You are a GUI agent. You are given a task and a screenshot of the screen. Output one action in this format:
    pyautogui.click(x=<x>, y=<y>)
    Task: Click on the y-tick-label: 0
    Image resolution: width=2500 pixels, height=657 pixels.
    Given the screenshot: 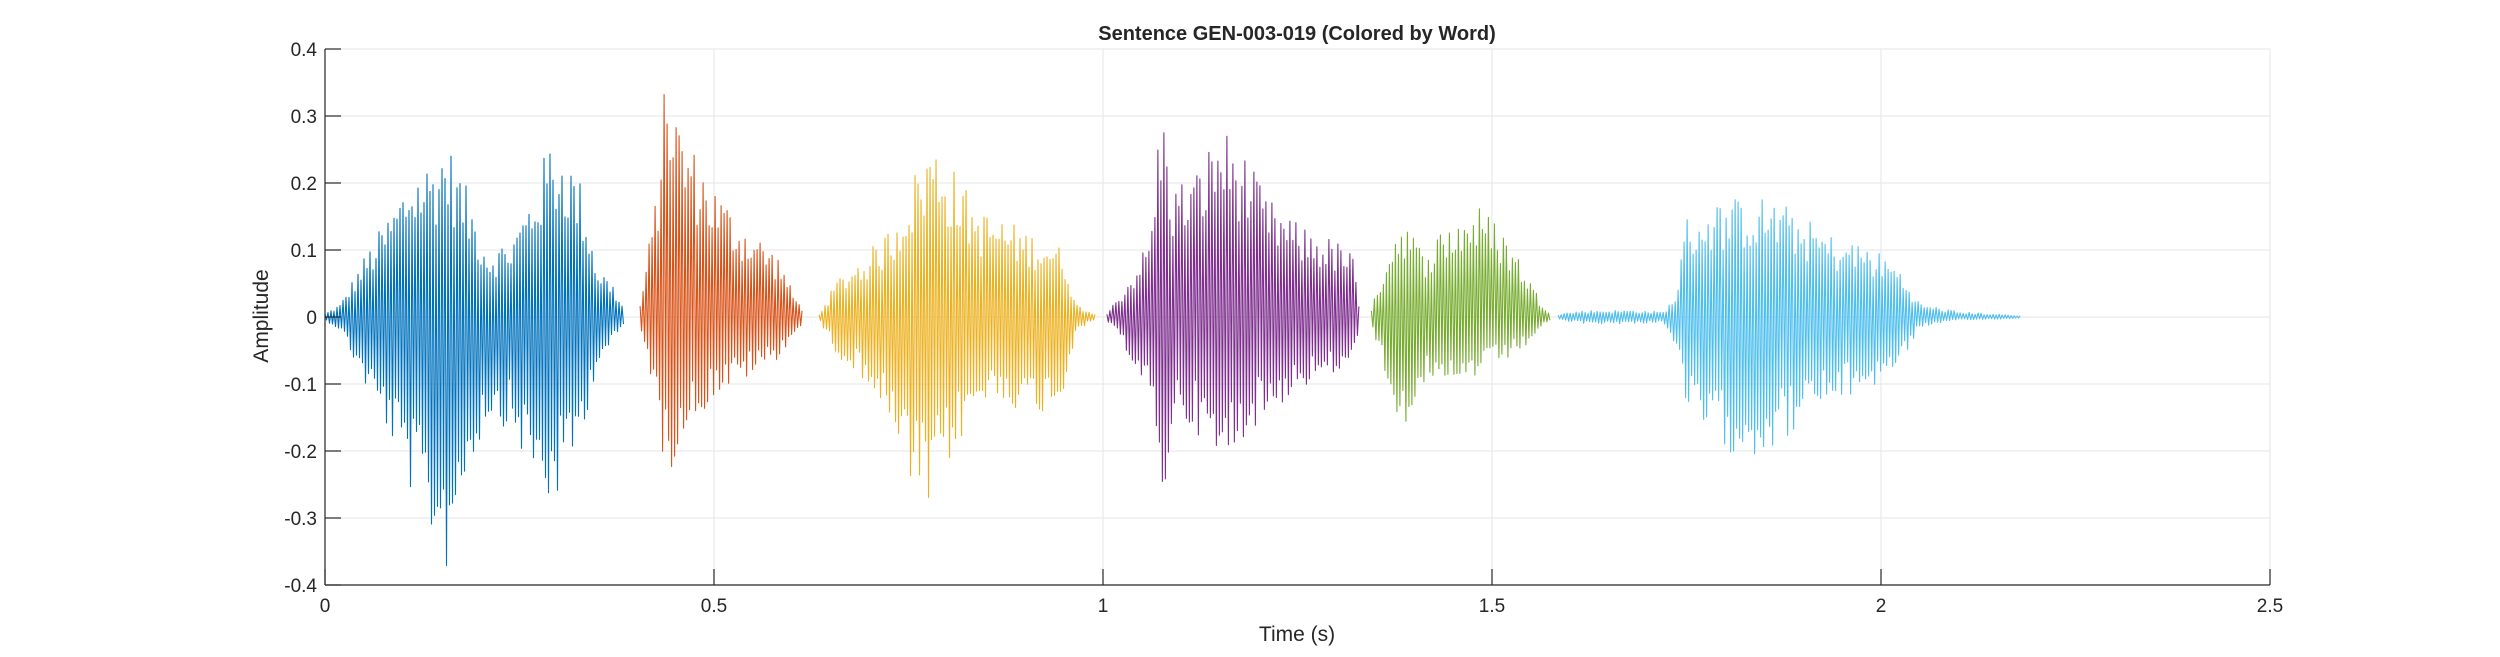 What is the action you would take?
    pyautogui.click(x=311, y=318)
    